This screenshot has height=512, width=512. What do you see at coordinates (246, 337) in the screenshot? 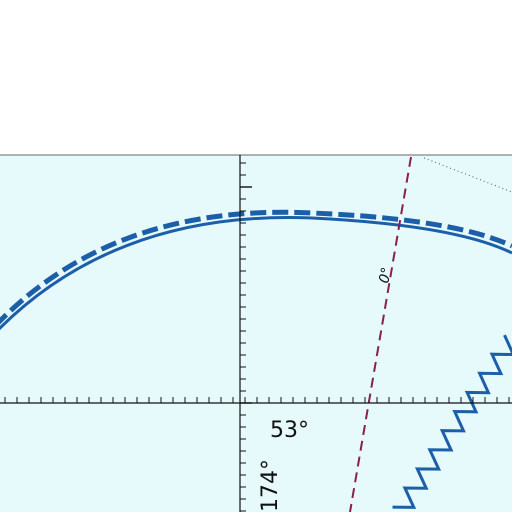
I see `longitude-ticks` at bounding box center [246, 337].